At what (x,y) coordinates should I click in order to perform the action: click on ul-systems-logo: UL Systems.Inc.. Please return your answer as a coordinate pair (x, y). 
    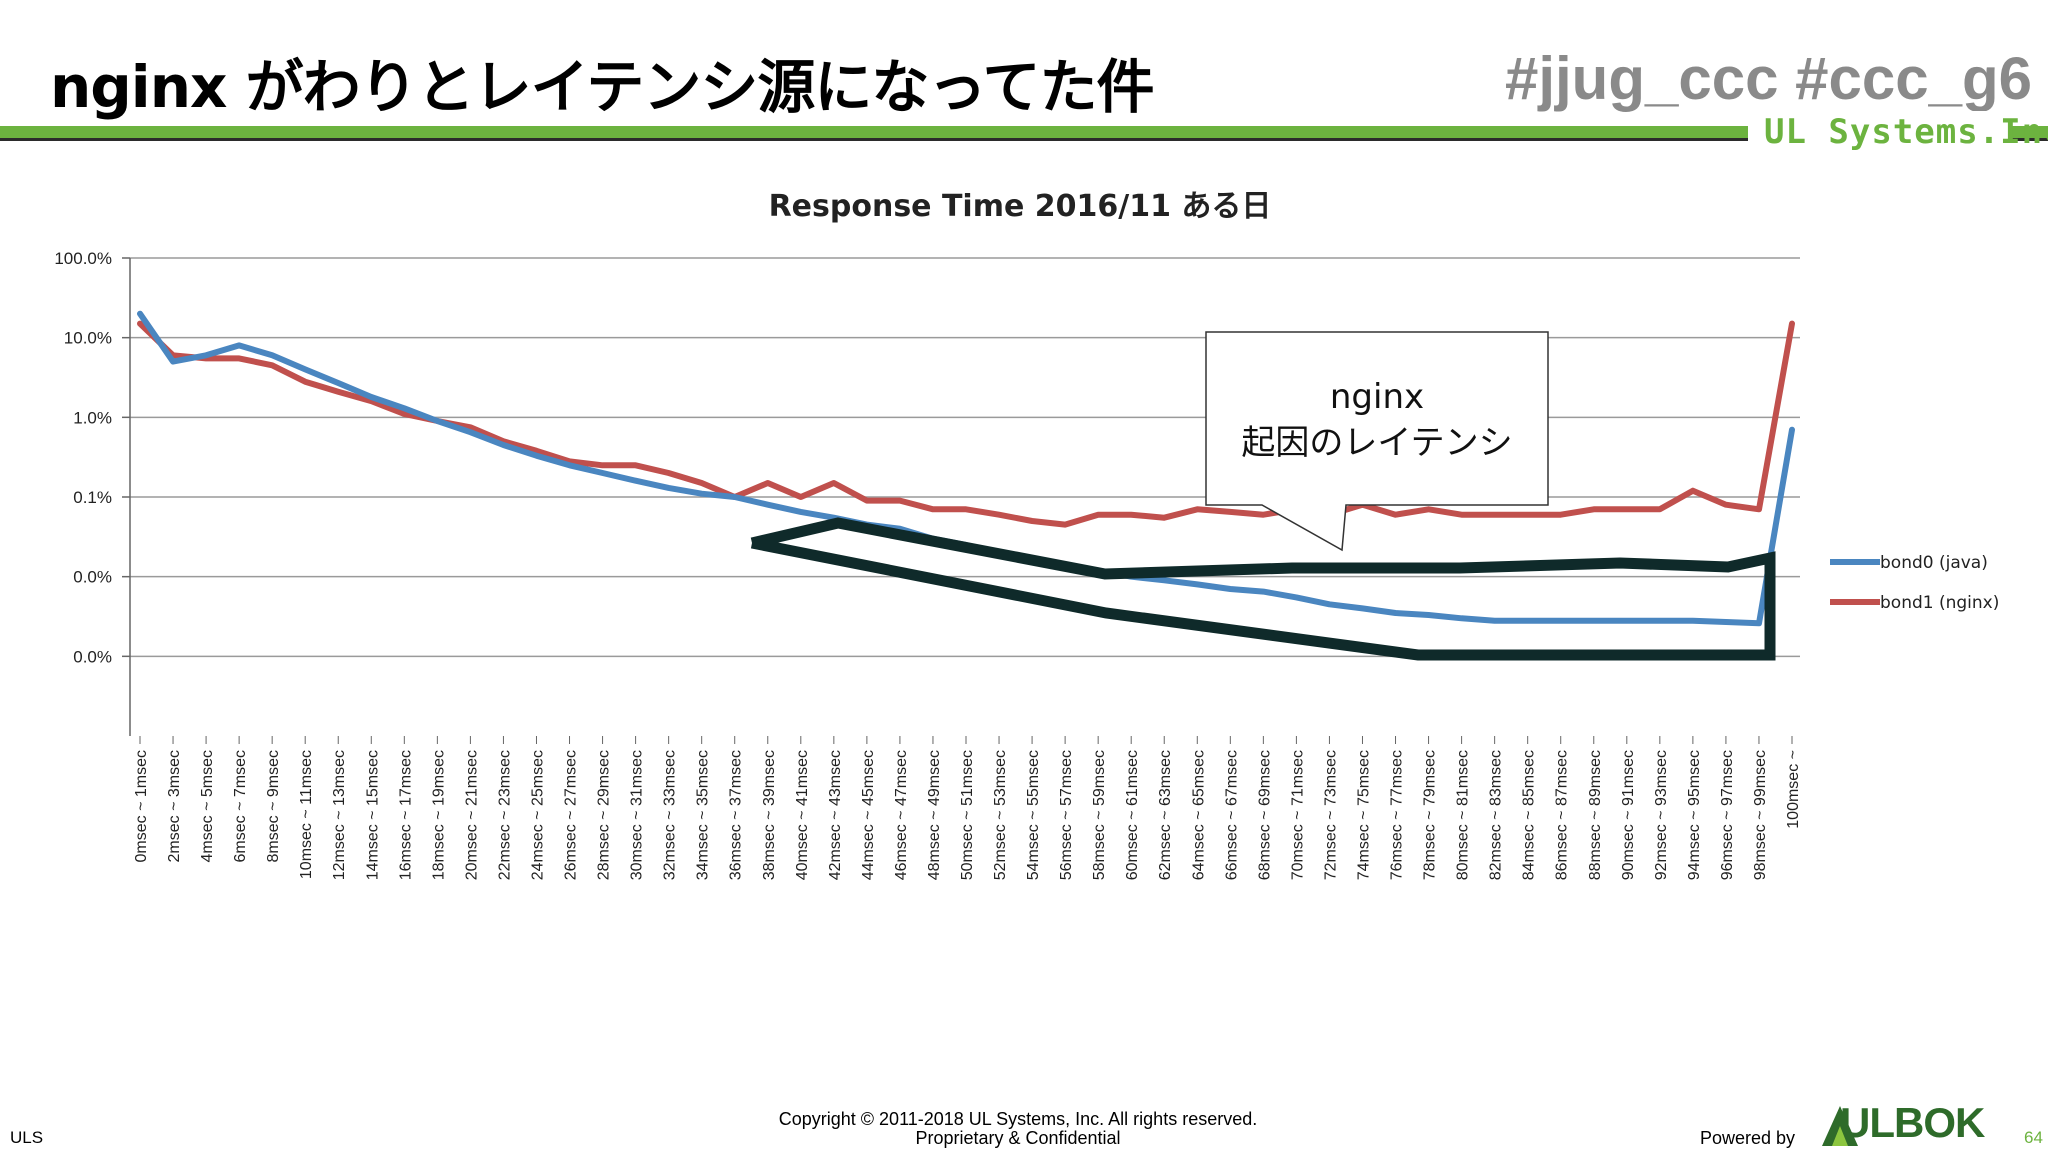
    Looking at the image, I should click on (1906, 132).